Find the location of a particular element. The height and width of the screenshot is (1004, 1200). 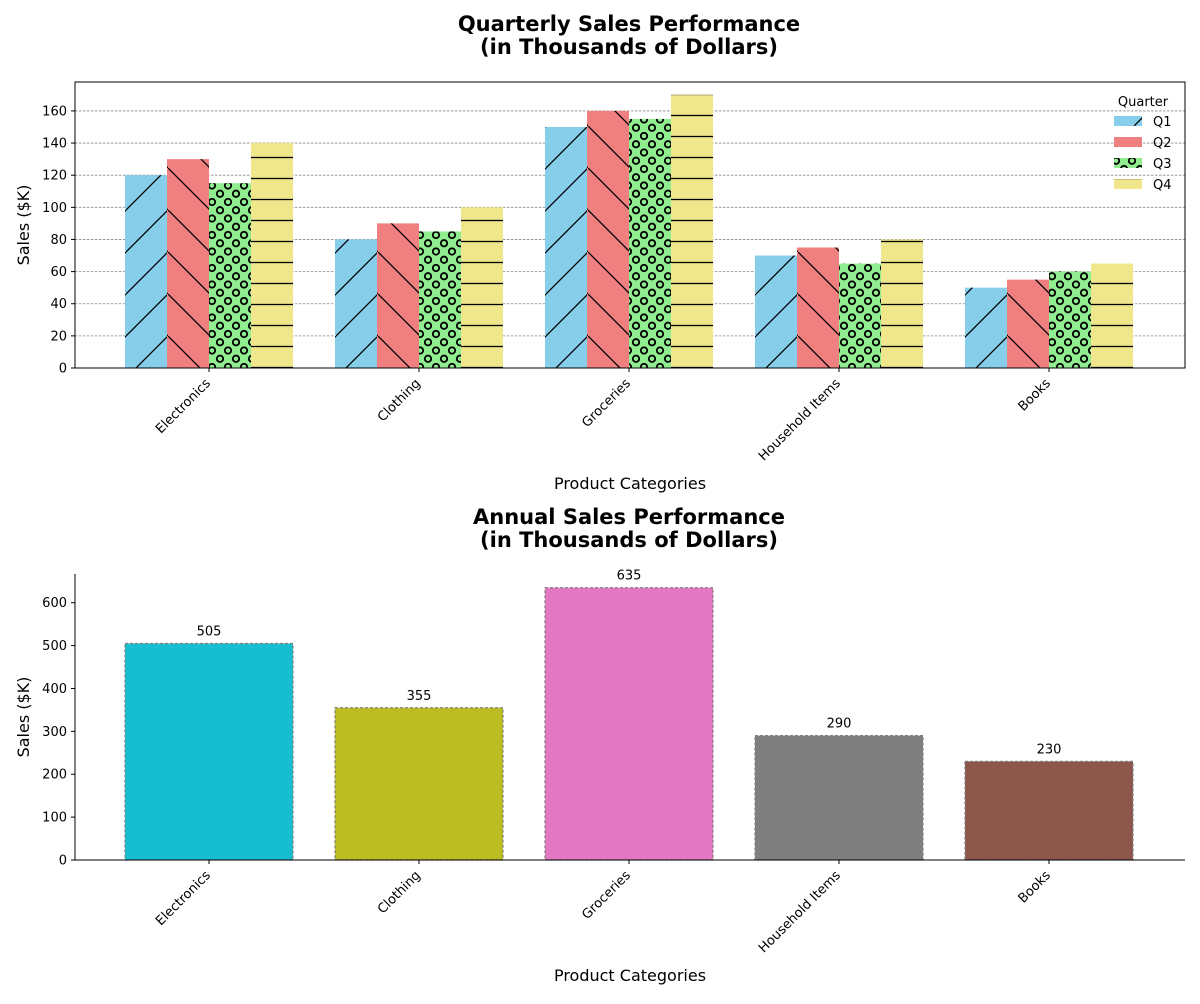

chart2-y-tick-label: 200 is located at coordinates (54, 775).